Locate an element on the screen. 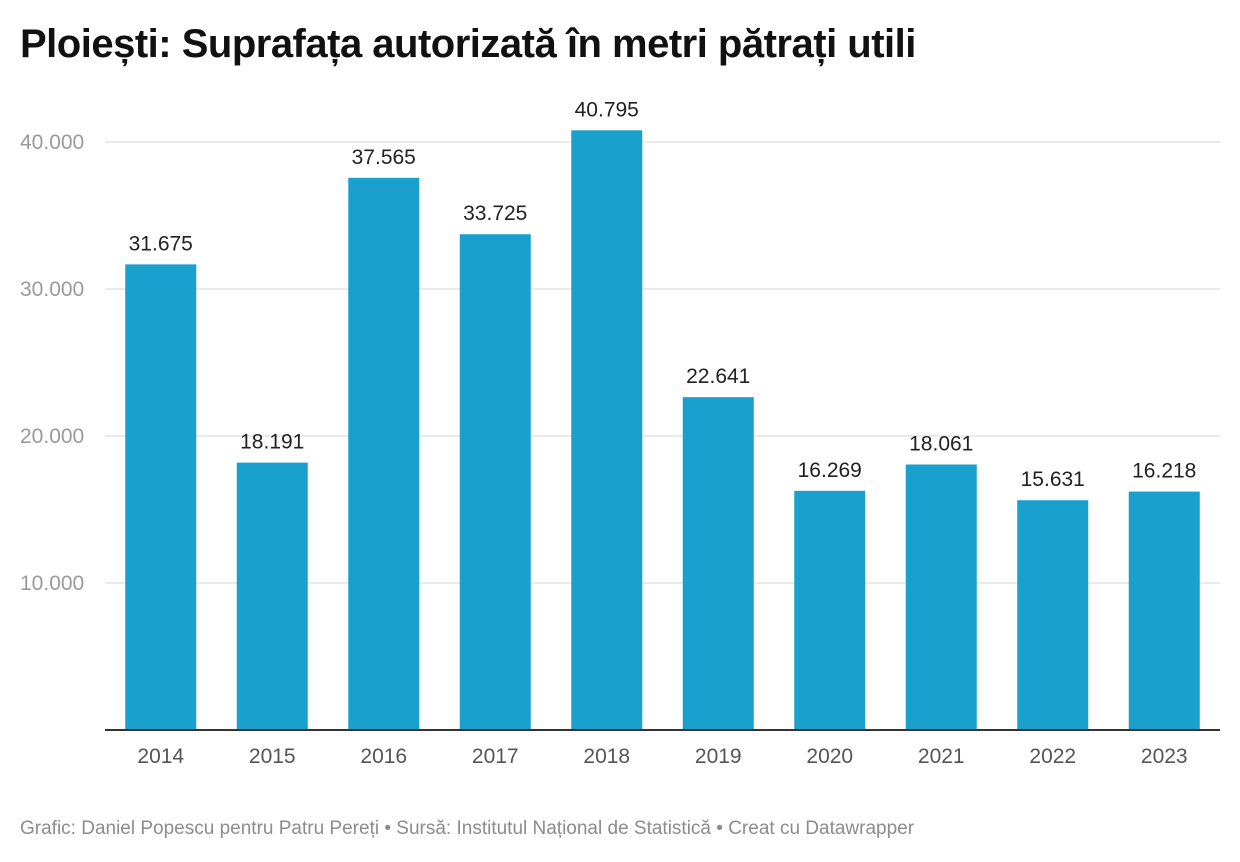  x-tick-label-2021: 2021 is located at coordinates (941, 756).